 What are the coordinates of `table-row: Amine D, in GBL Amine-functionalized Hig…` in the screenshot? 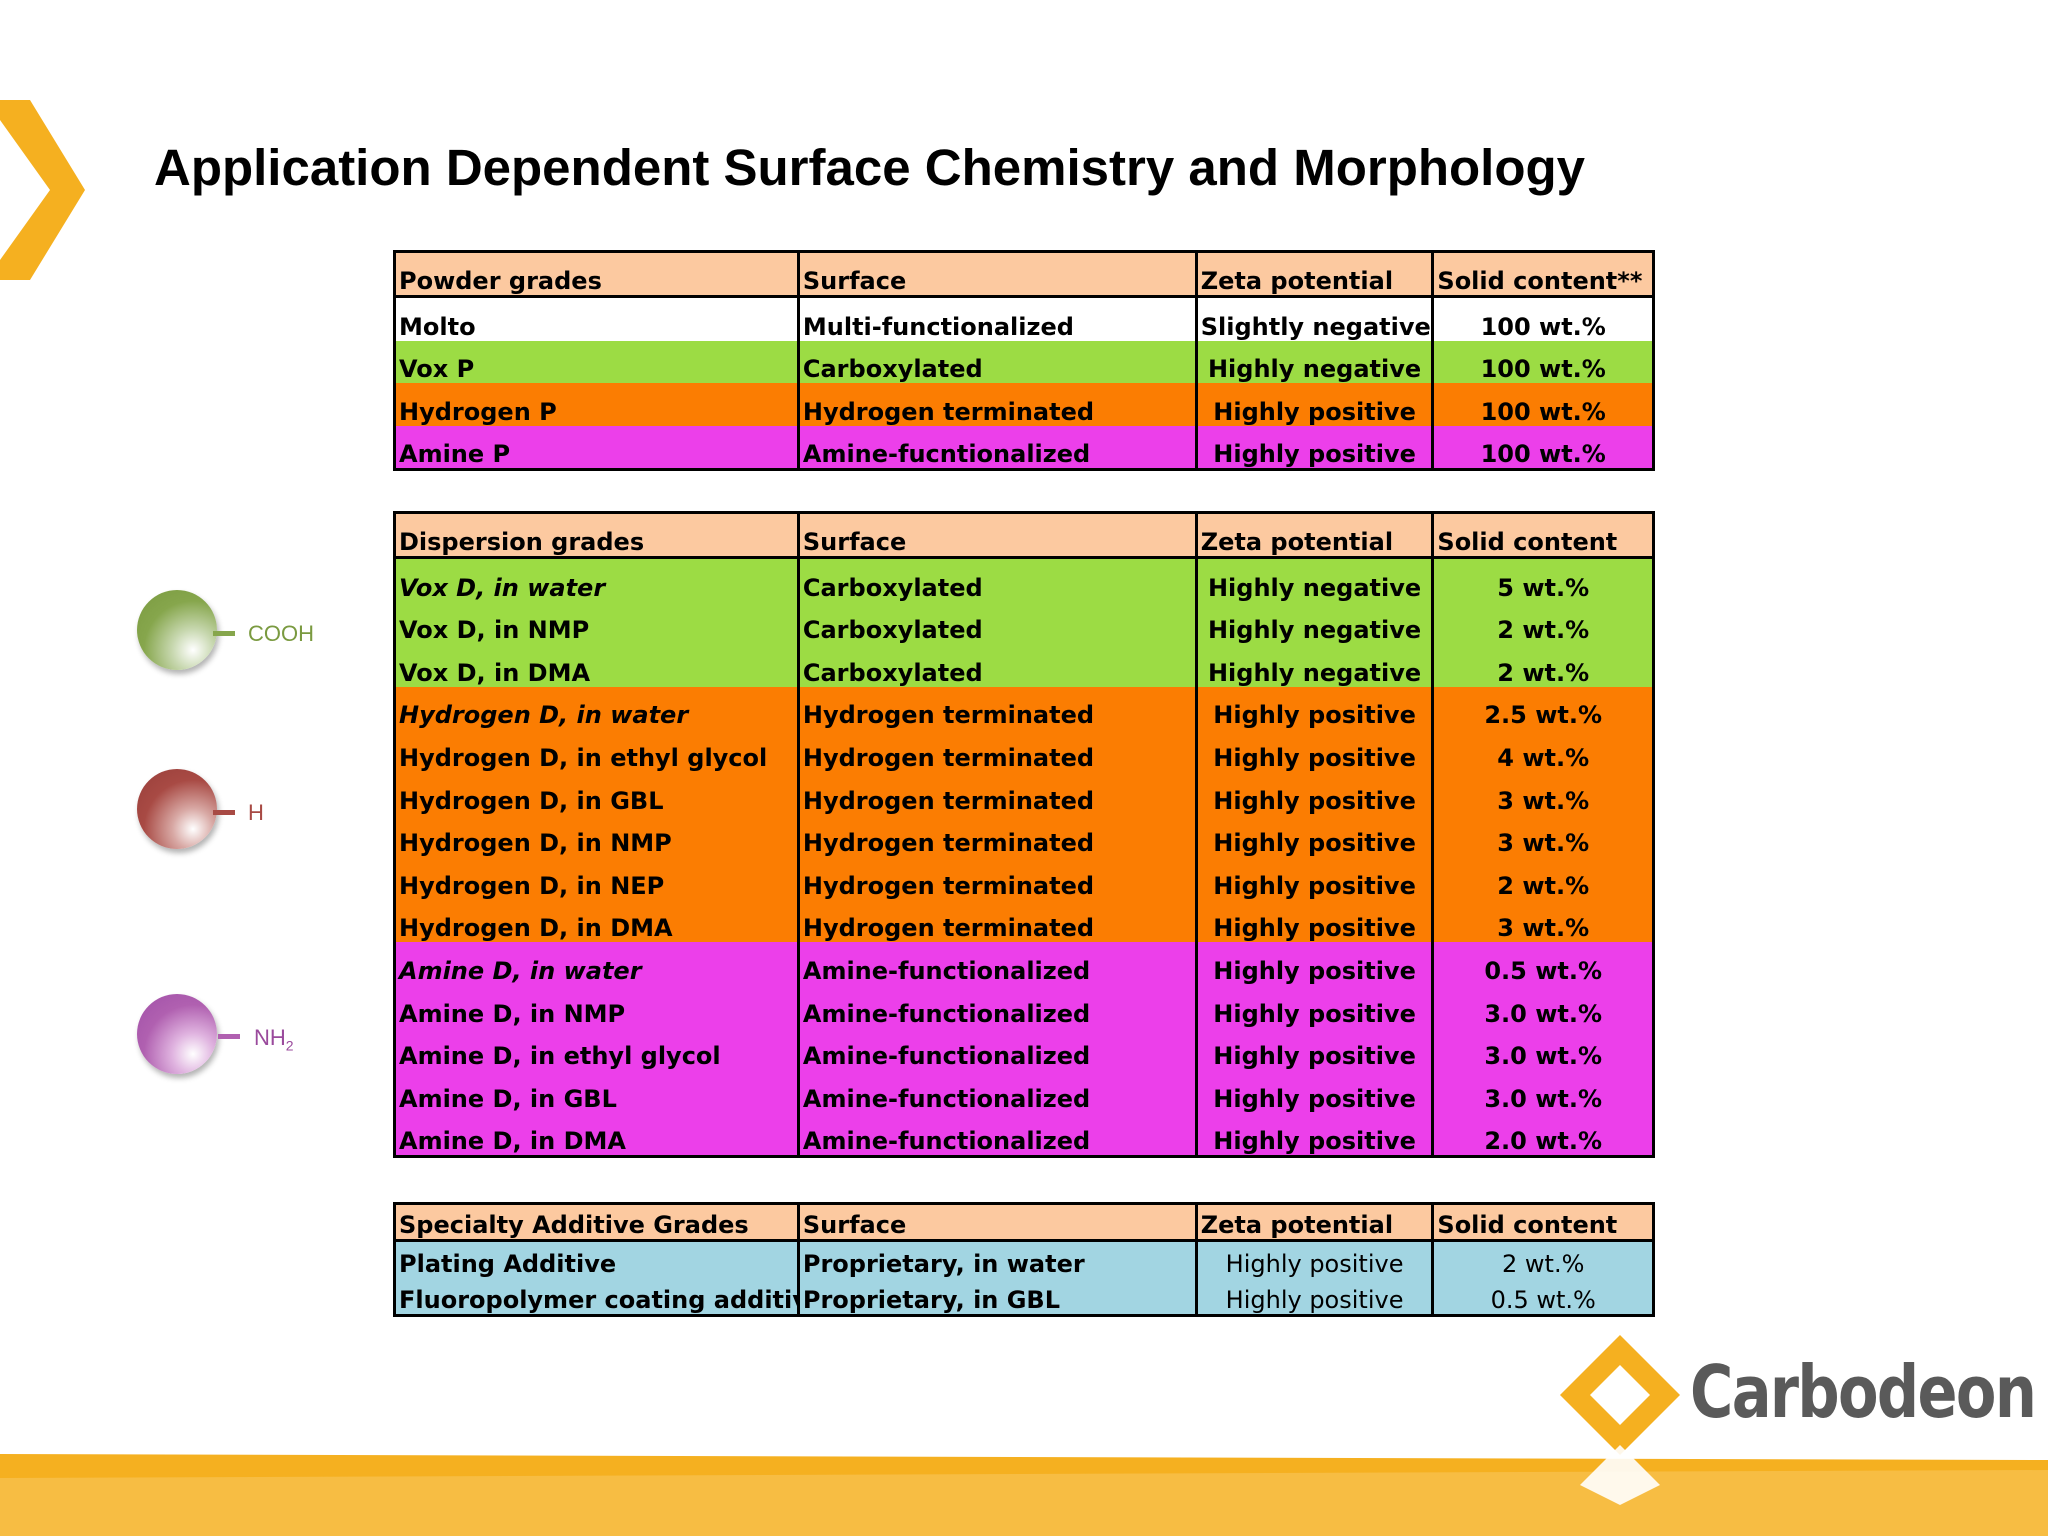 It's located at (1024, 1091).